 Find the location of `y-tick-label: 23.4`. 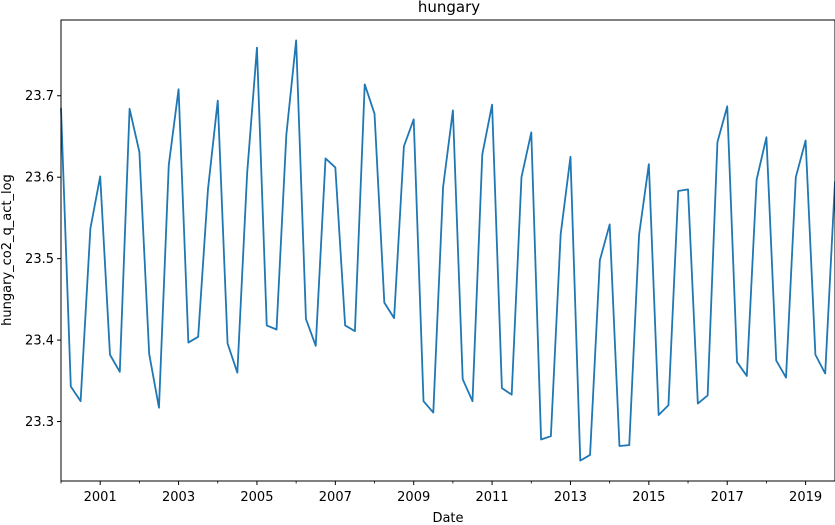

y-tick-label: 23.4 is located at coordinates (39, 341).